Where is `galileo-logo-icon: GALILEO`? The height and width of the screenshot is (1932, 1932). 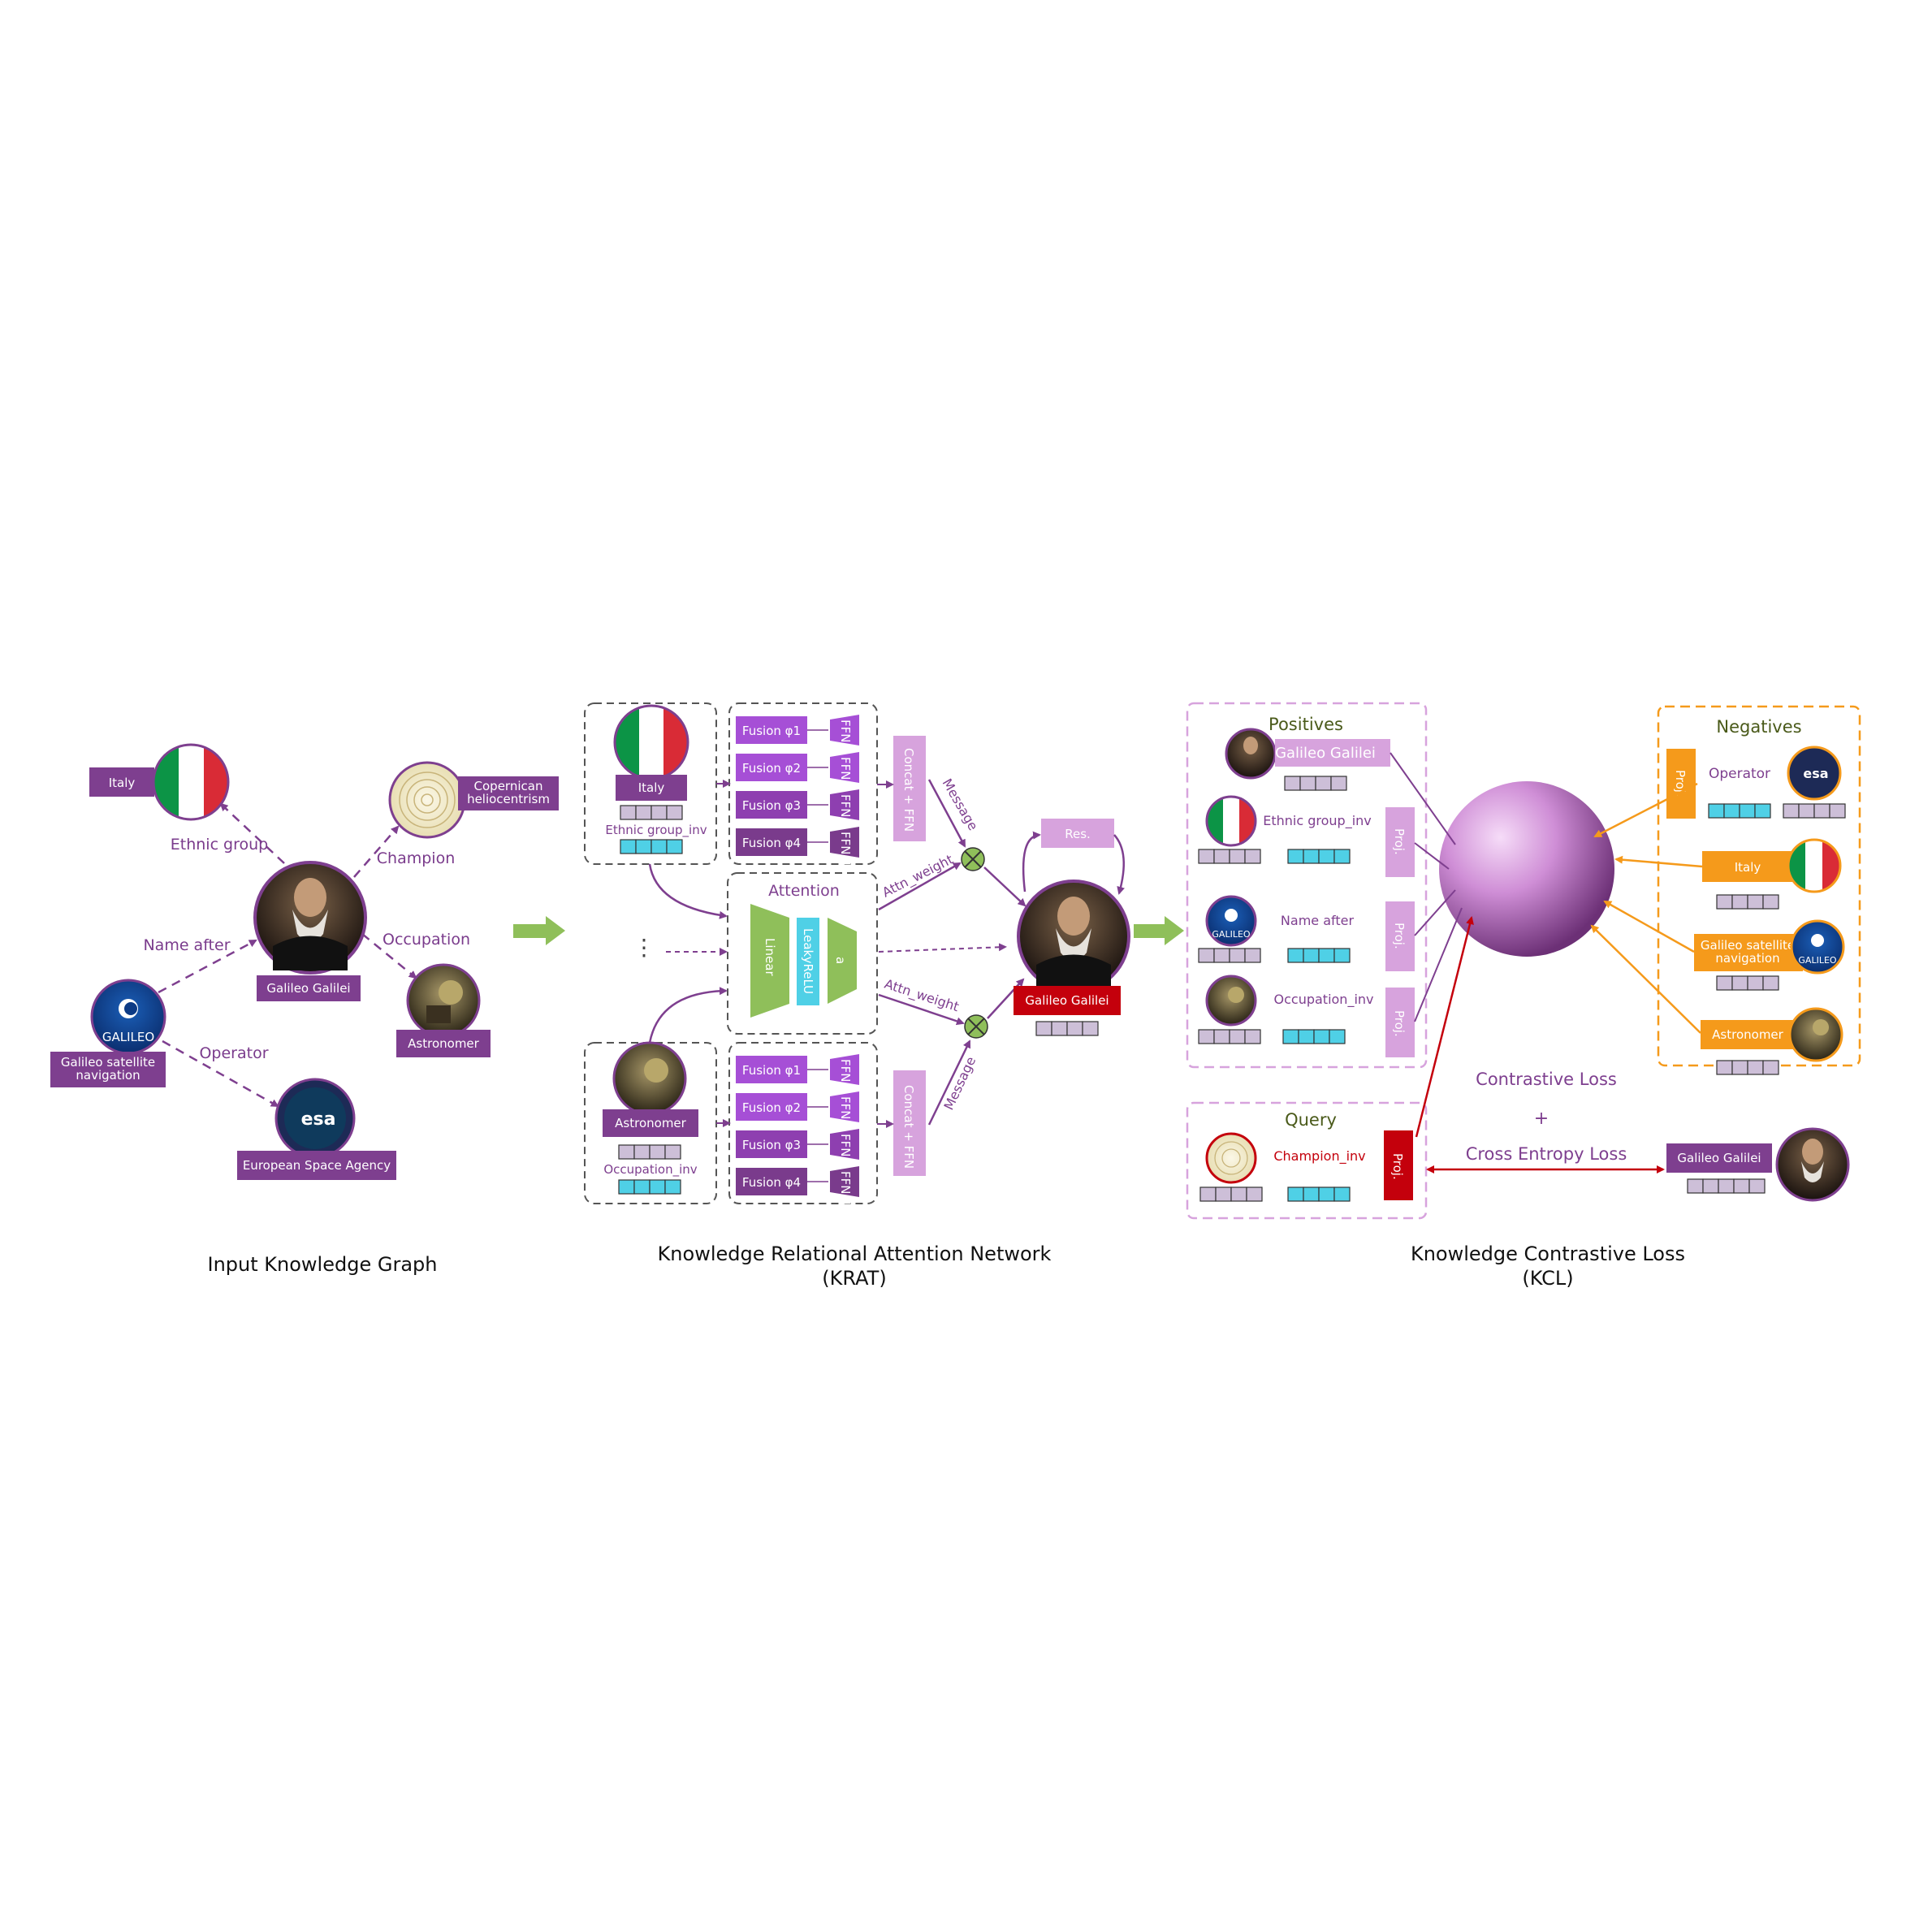
galileo-logo-icon: GALILEO is located at coordinates (128, 1017).